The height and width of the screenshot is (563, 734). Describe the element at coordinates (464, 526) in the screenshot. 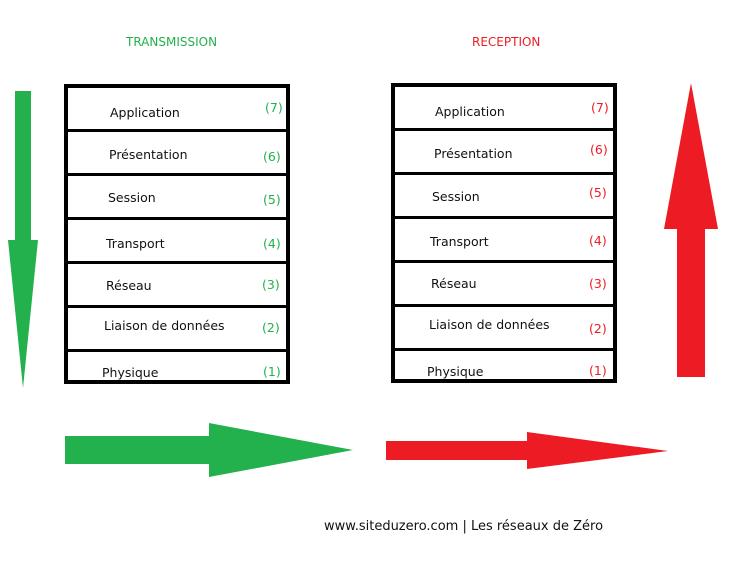

I see `footer-credit: www.siteduzero.com | Les réseaux de Zéro` at that location.